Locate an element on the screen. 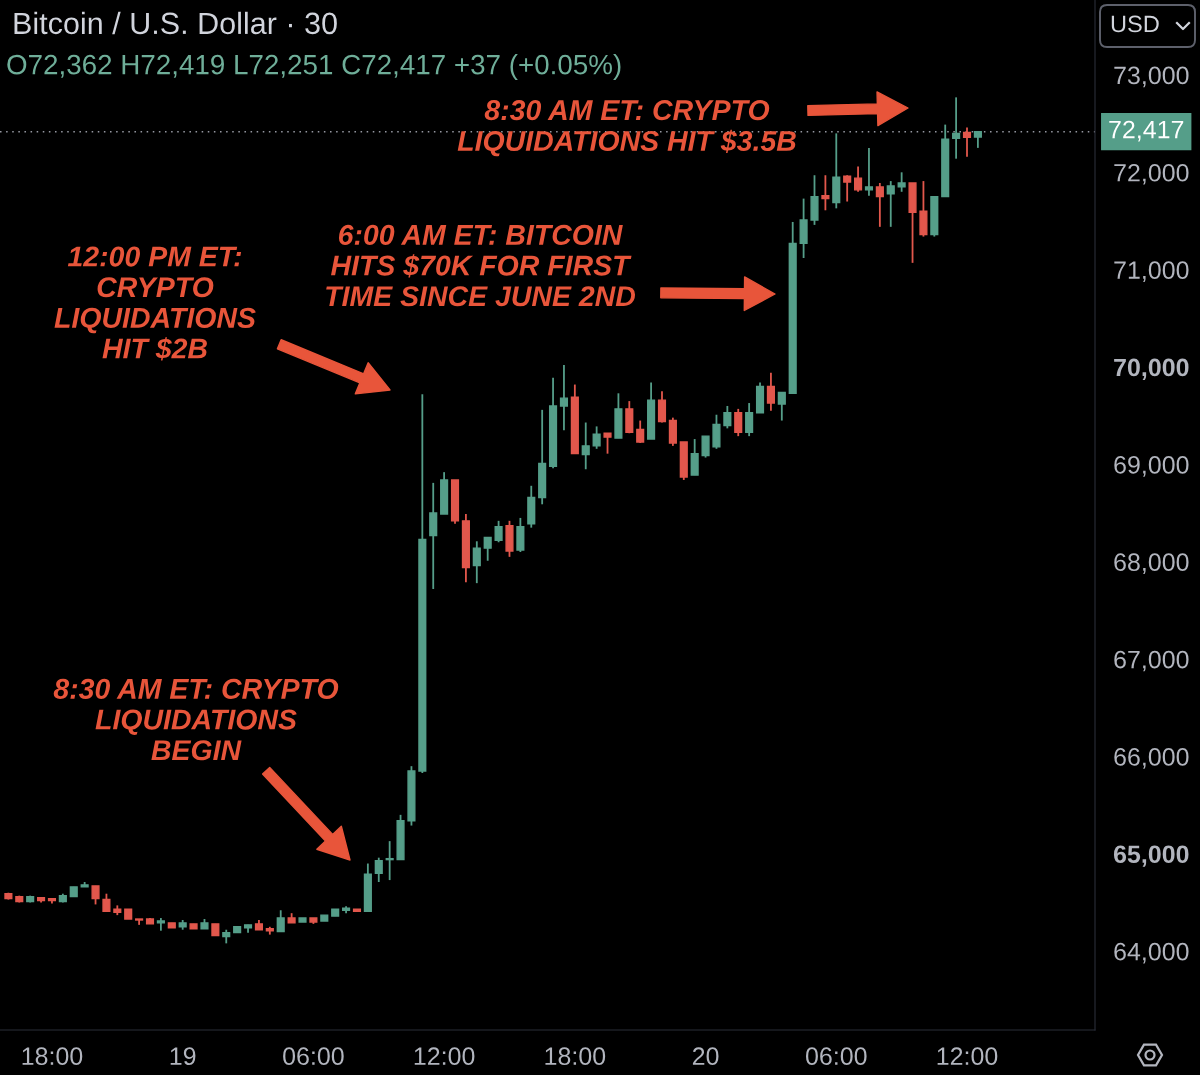 This screenshot has height=1075, width=1200. y-tick-label: 67,000 is located at coordinates (1151, 661).